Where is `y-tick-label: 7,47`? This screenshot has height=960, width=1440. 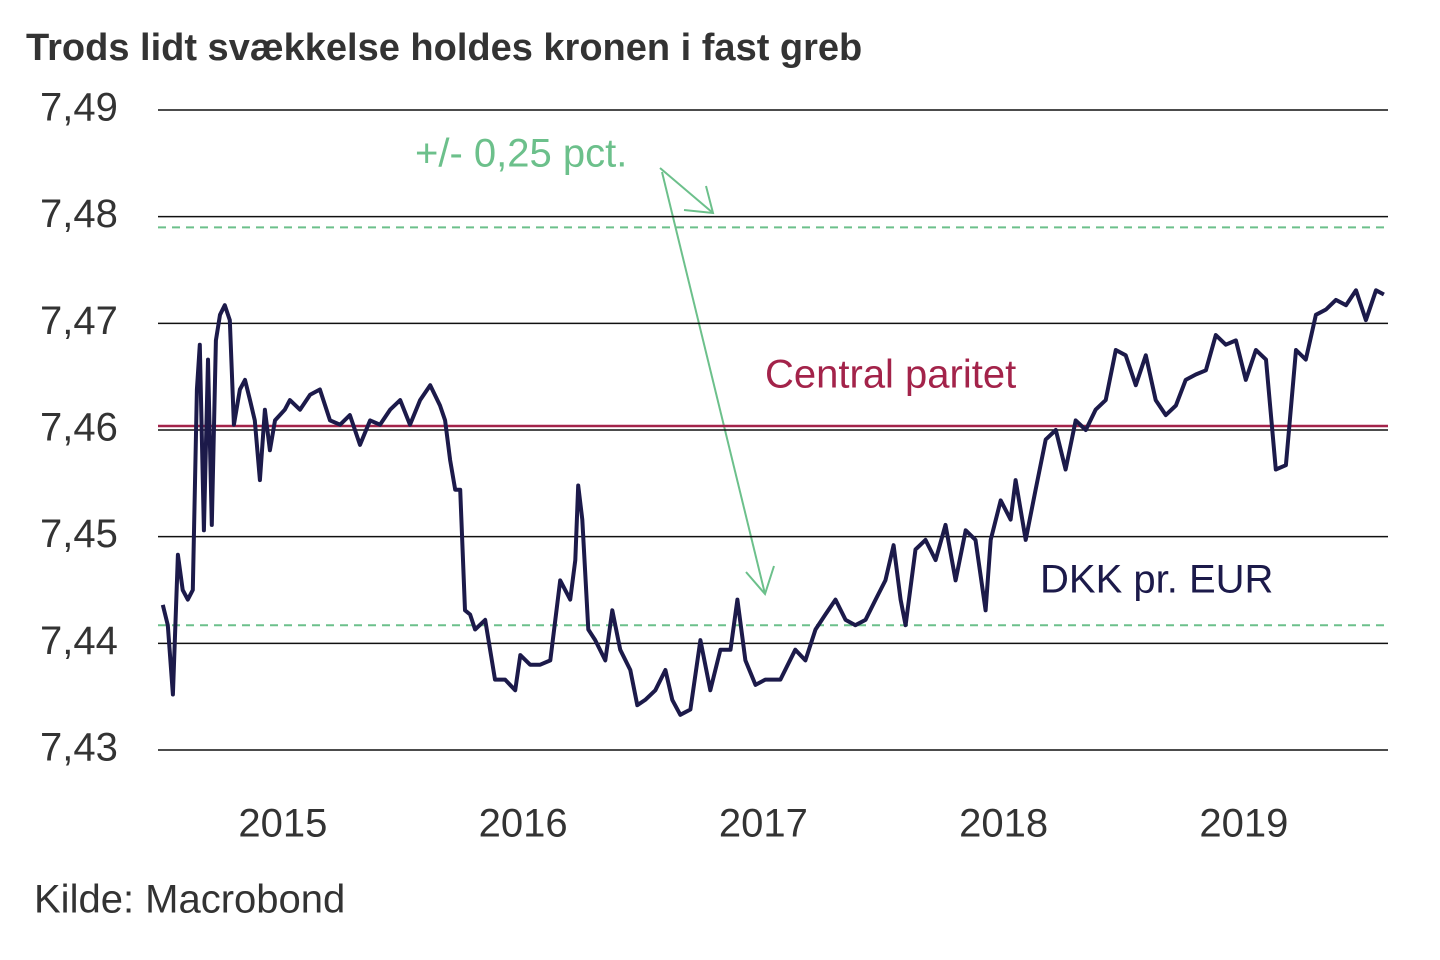 y-tick-label: 7,47 is located at coordinates (79, 321).